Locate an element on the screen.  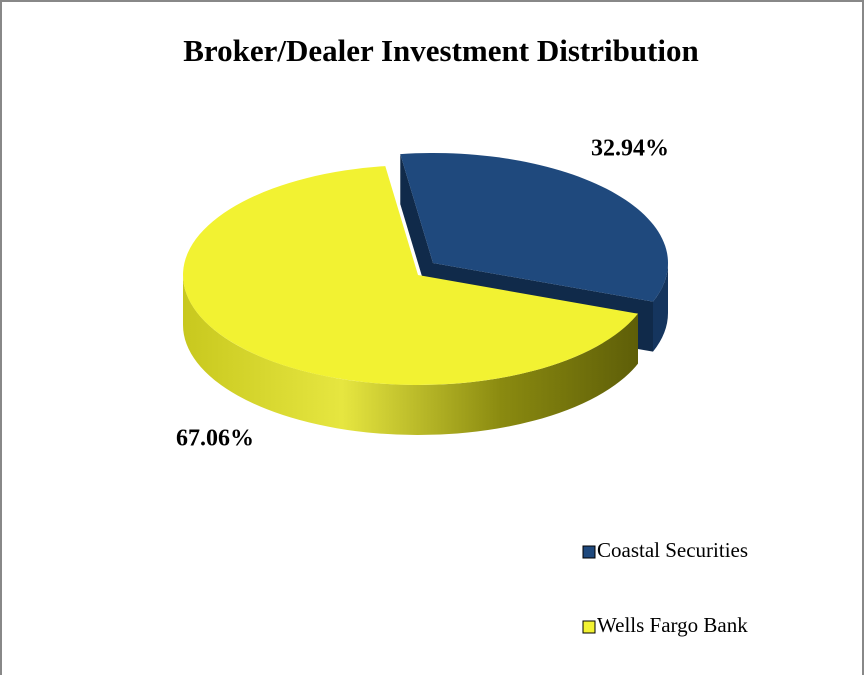
data-label: 32.94% is located at coordinates (630, 149).